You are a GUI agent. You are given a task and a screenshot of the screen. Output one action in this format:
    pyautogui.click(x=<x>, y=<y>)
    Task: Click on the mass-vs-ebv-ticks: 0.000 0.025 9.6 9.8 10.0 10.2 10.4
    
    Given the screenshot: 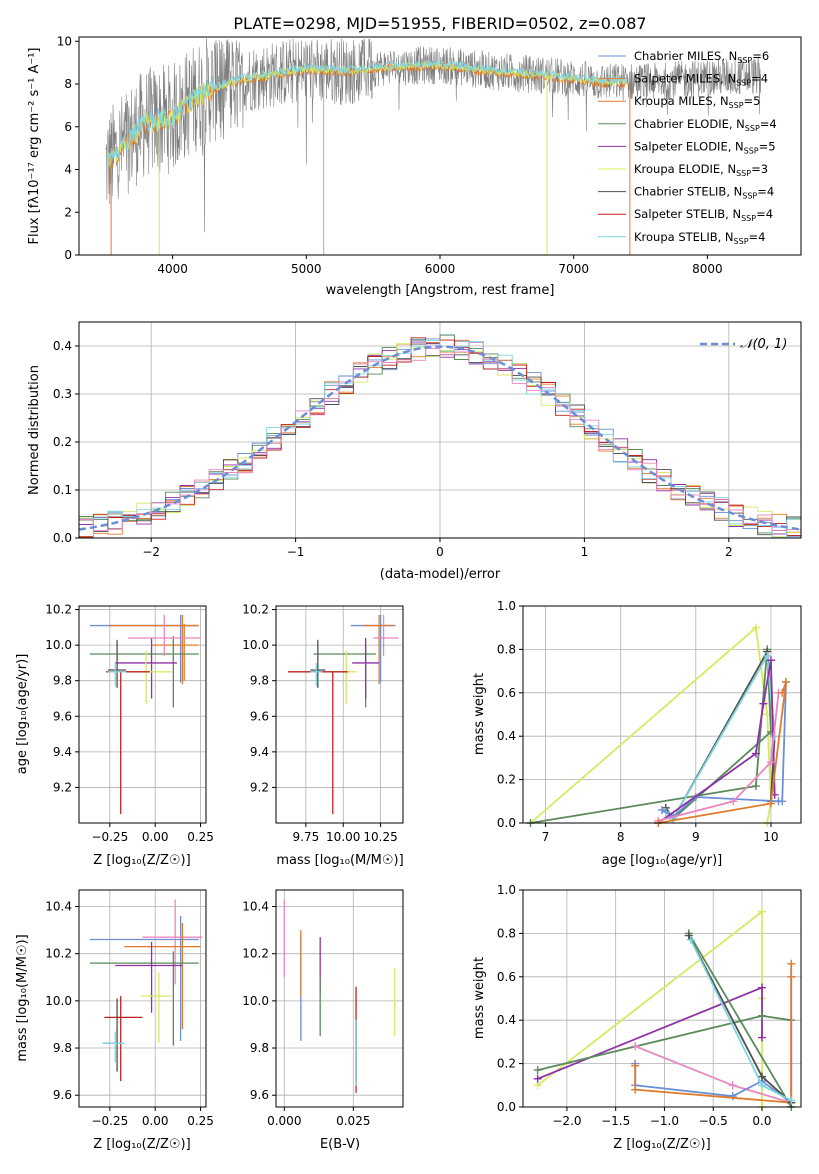 What is the action you would take?
    pyautogui.click(x=306, y=1014)
    